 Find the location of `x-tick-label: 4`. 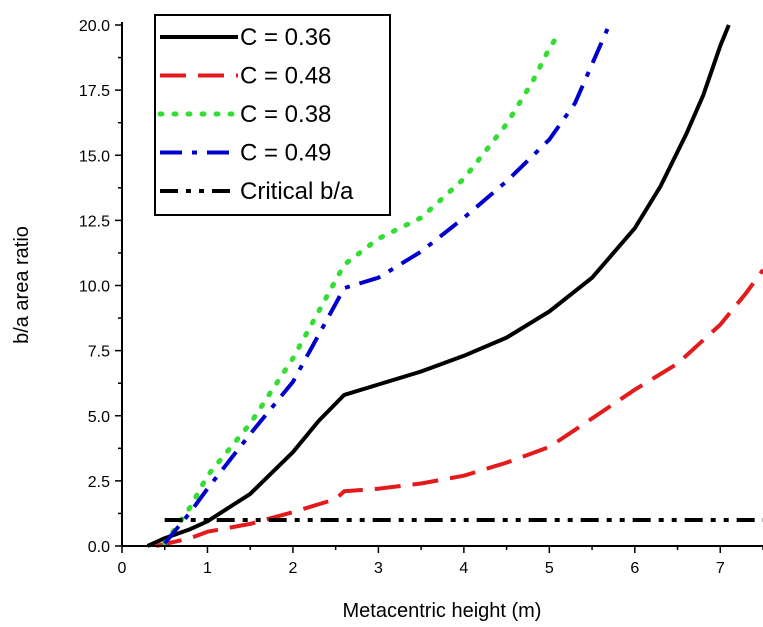

x-tick-label: 4 is located at coordinates (463, 568).